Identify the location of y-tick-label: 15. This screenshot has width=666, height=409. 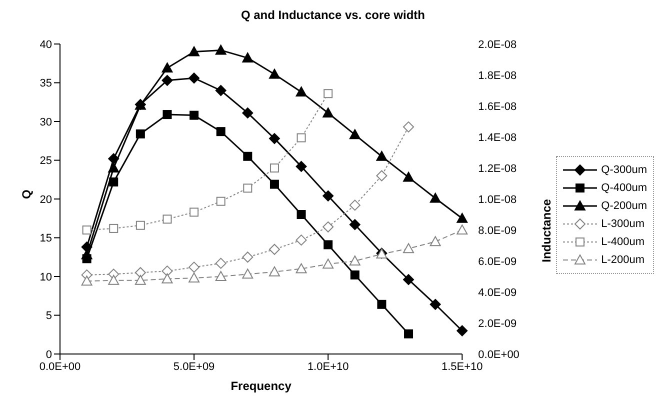
(46, 238).